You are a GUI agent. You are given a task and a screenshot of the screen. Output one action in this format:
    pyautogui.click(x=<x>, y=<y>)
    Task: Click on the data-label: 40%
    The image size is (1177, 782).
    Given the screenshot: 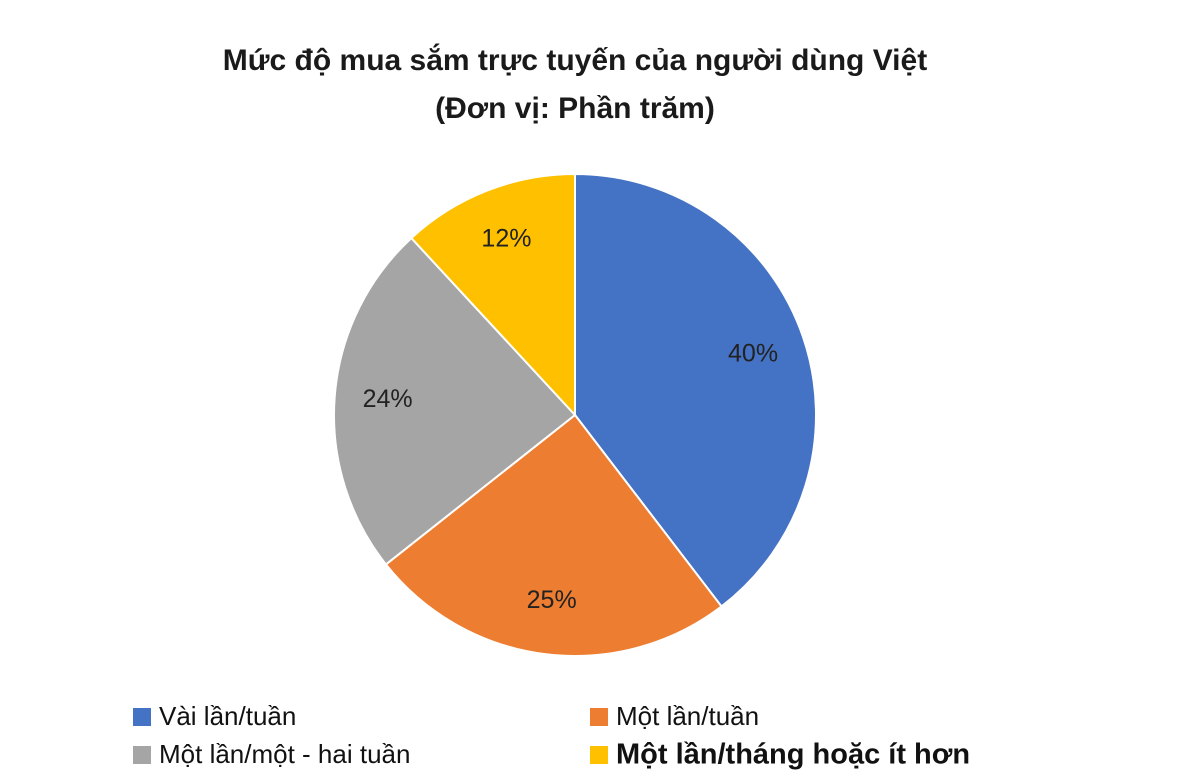 What is the action you would take?
    pyautogui.click(x=753, y=353)
    